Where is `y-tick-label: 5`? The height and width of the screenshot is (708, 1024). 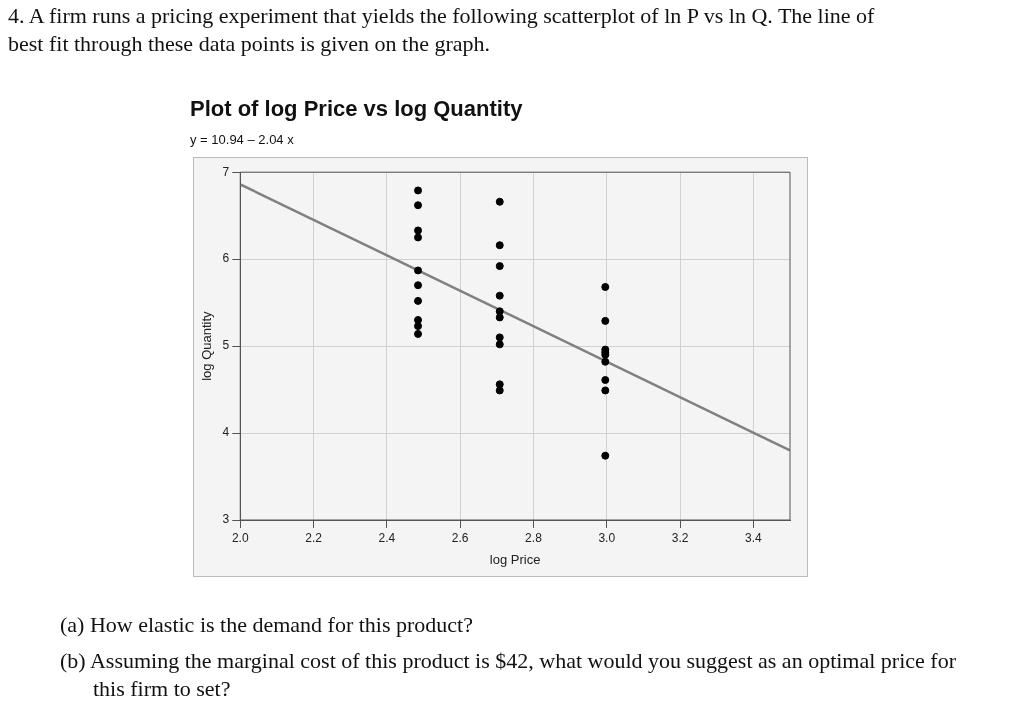 y-tick-label: 5 is located at coordinates (226, 345).